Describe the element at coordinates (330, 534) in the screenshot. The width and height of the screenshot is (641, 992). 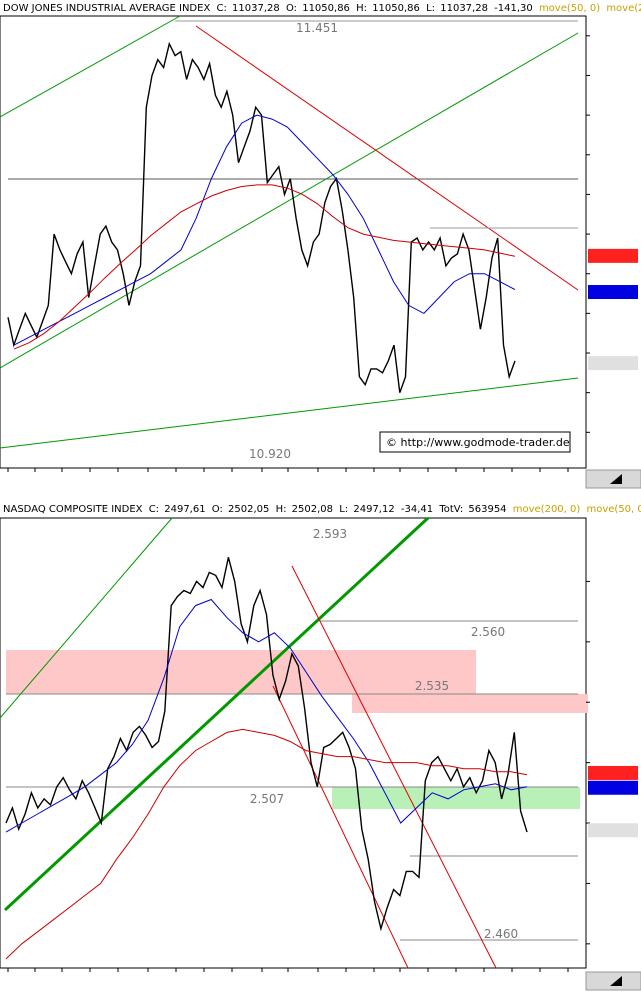
I see `nasdaq-high-label: 2.593` at that location.